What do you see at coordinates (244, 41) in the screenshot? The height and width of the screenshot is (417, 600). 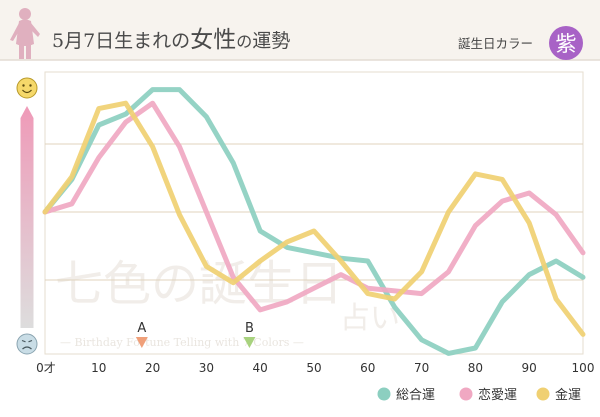 I see `title-particle-part: の` at bounding box center [244, 41].